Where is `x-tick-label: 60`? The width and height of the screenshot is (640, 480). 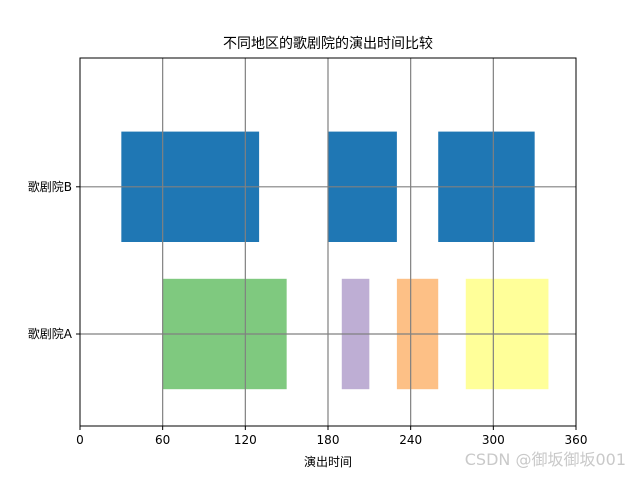 x-tick-label: 60 is located at coordinates (162, 440).